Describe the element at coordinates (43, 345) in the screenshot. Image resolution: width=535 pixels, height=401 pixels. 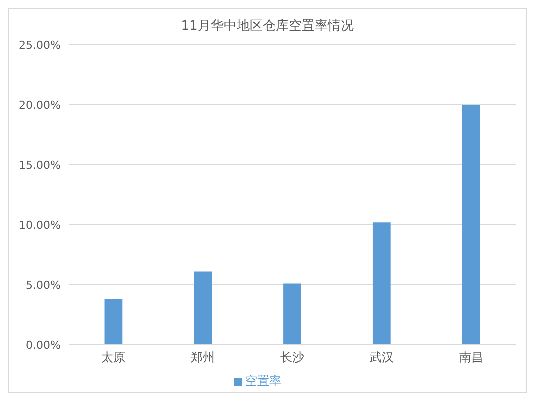
I see `y-tick-label: 0.00%` at that location.